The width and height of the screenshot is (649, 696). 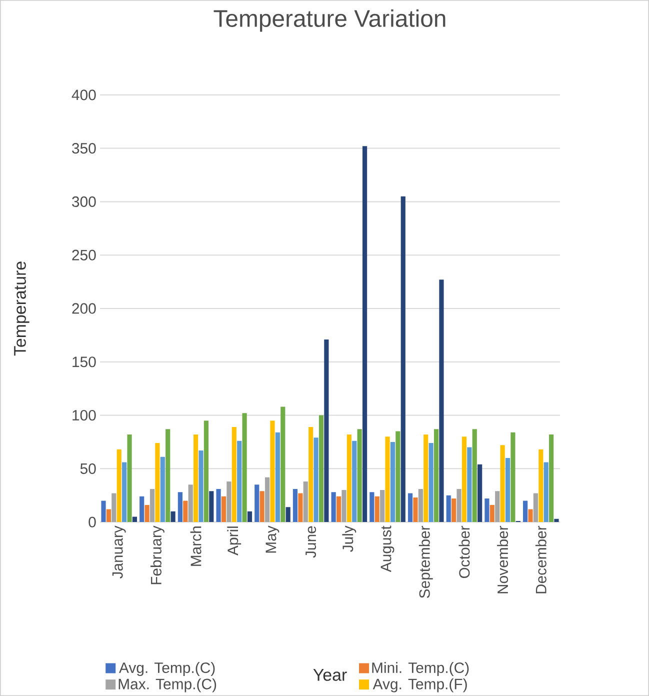 I want to click on x-tick-label: August, so click(x=387, y=549).